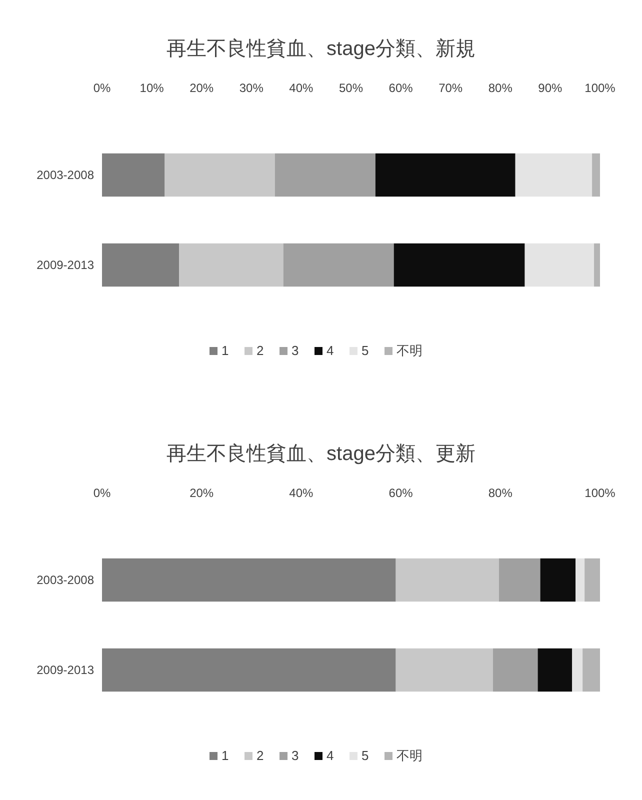 This screenshot has width=642, height=800. Describe the element at coordinates (550, 88) in the screenshot. I see `x-tick-label: 90%` at that location.